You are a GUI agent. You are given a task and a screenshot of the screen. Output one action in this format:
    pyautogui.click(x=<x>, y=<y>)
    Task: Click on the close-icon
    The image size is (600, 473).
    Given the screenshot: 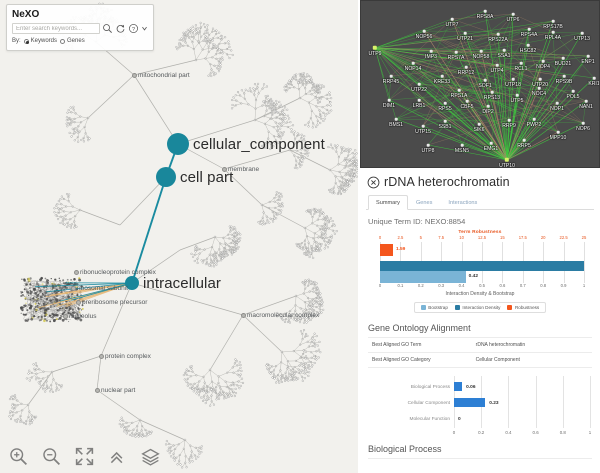 What is the action you would take?
    pyautogui.click(x=373, y=182)
    